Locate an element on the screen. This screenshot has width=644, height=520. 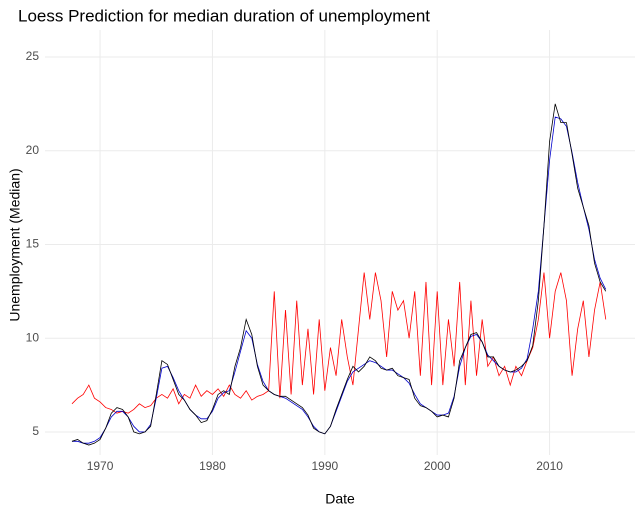
y-axis-label: Unemployment (Median) is located at coordinates (15, 244).